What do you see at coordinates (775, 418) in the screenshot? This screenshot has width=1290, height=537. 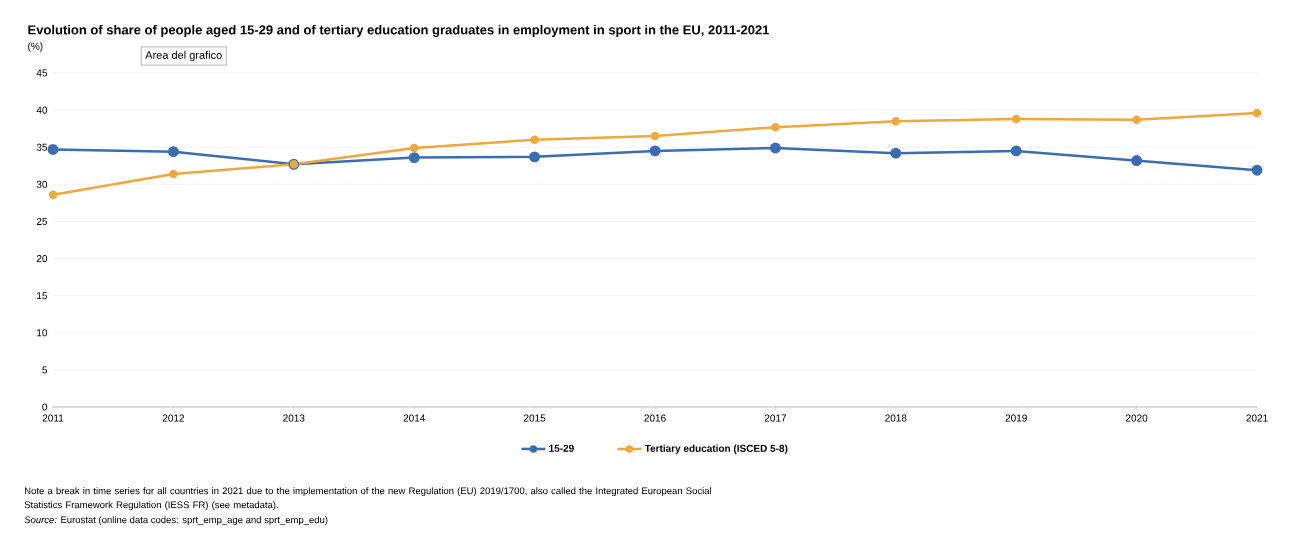 I see `x-tick-label: 2017` at bounding box center [775, 418].